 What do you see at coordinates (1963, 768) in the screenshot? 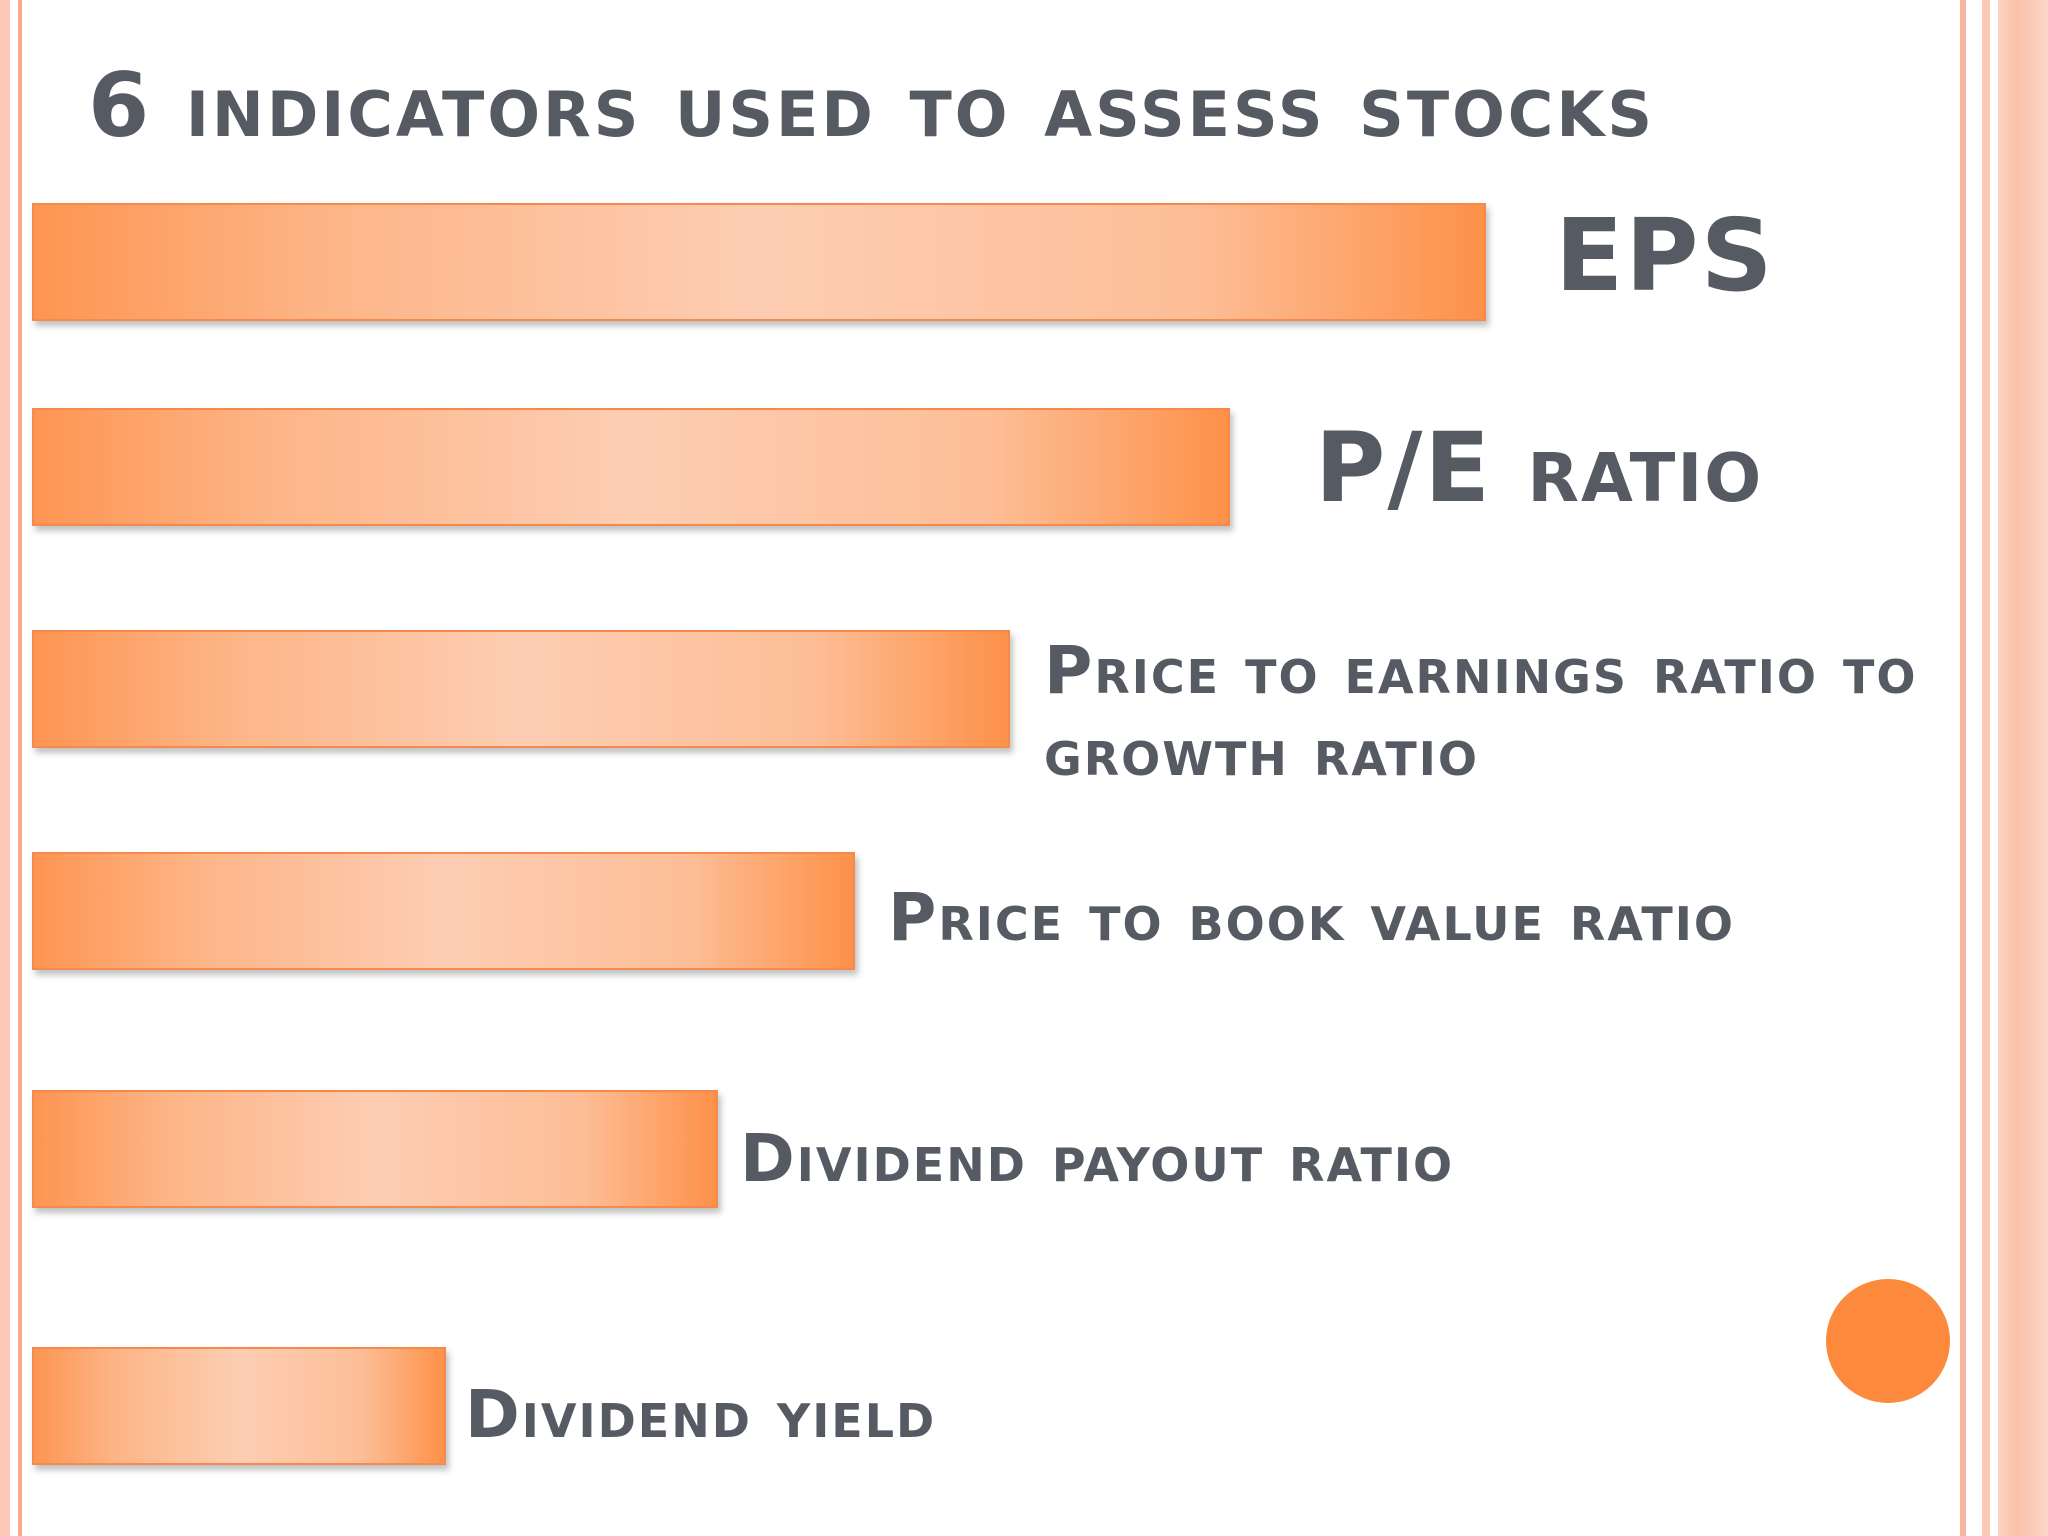
I see `frame-stripe-right-inner` at bounding box center [1963, 768].